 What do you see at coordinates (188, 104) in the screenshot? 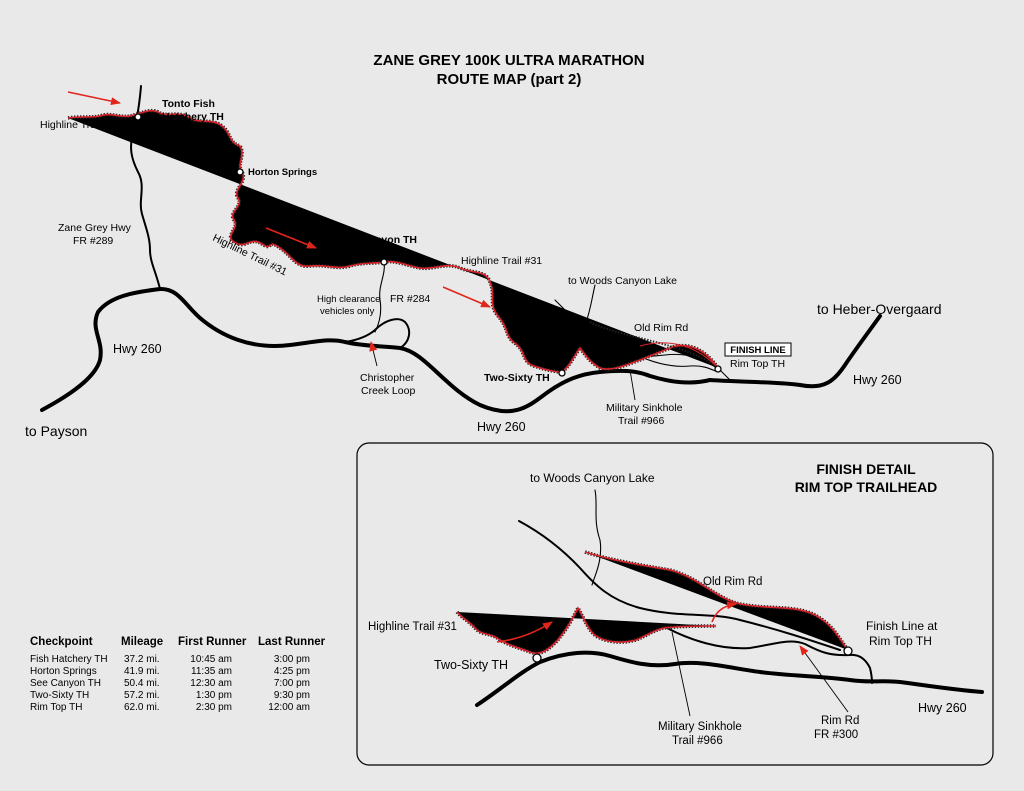
I see `label-tonto-fish-1: Tonto Fish` at bounding box center [188, 104].